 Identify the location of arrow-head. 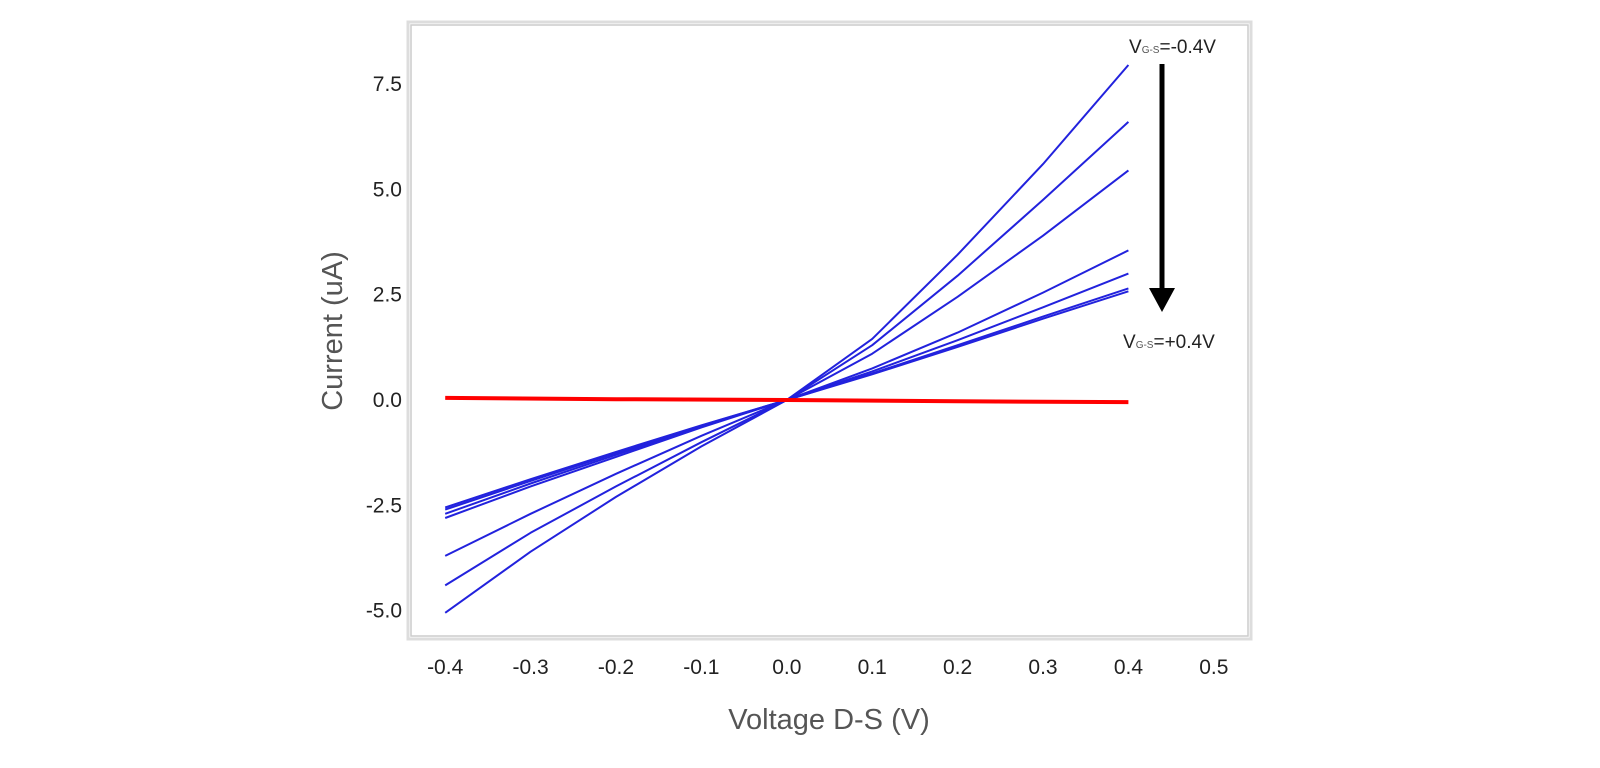
(1162, 300).